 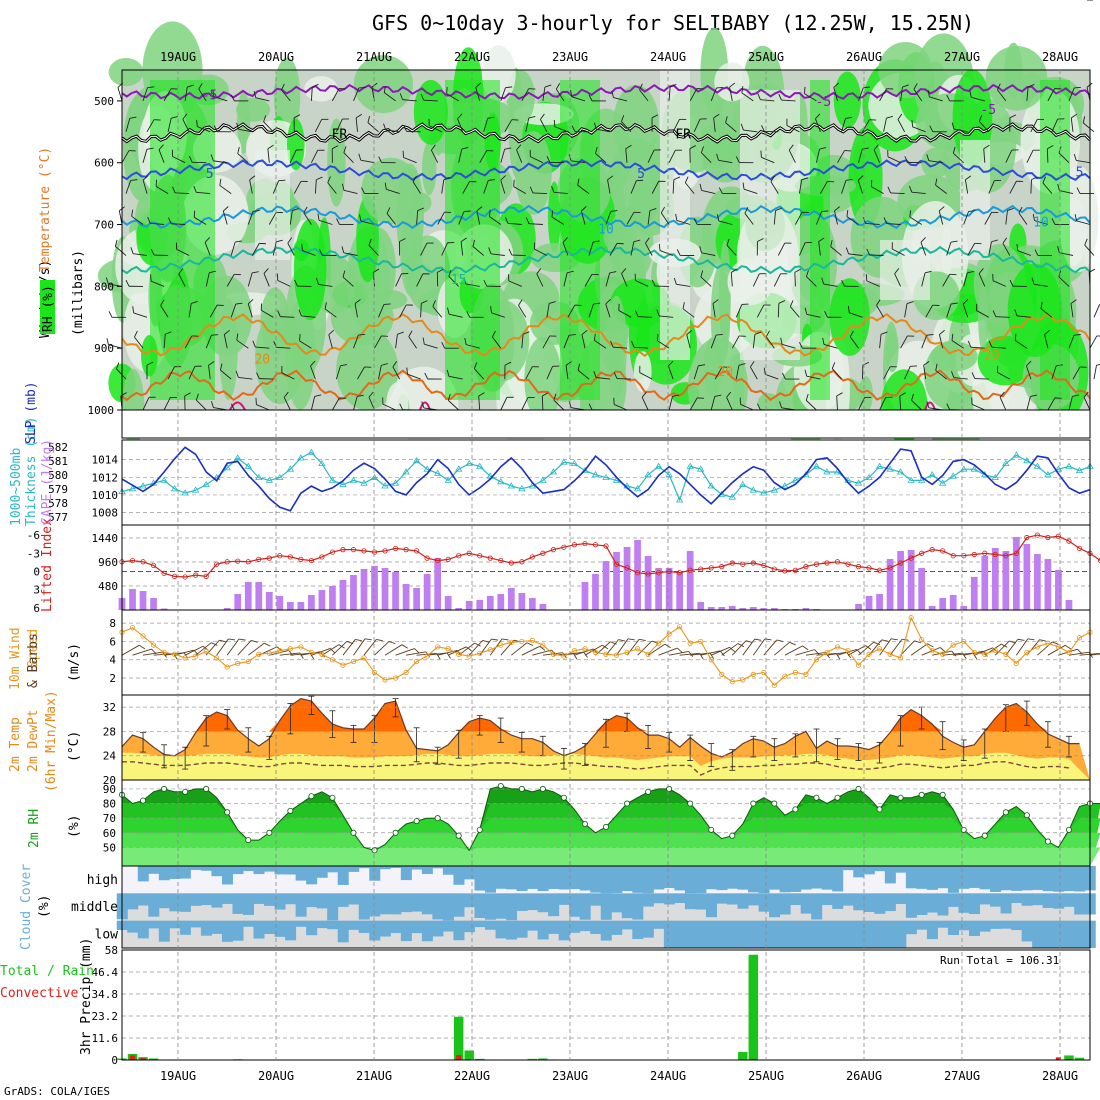 What do you see at coordinates (340, 135) in the screenshot?
I see `contour-label: FR` at bounding box center [340, 135].